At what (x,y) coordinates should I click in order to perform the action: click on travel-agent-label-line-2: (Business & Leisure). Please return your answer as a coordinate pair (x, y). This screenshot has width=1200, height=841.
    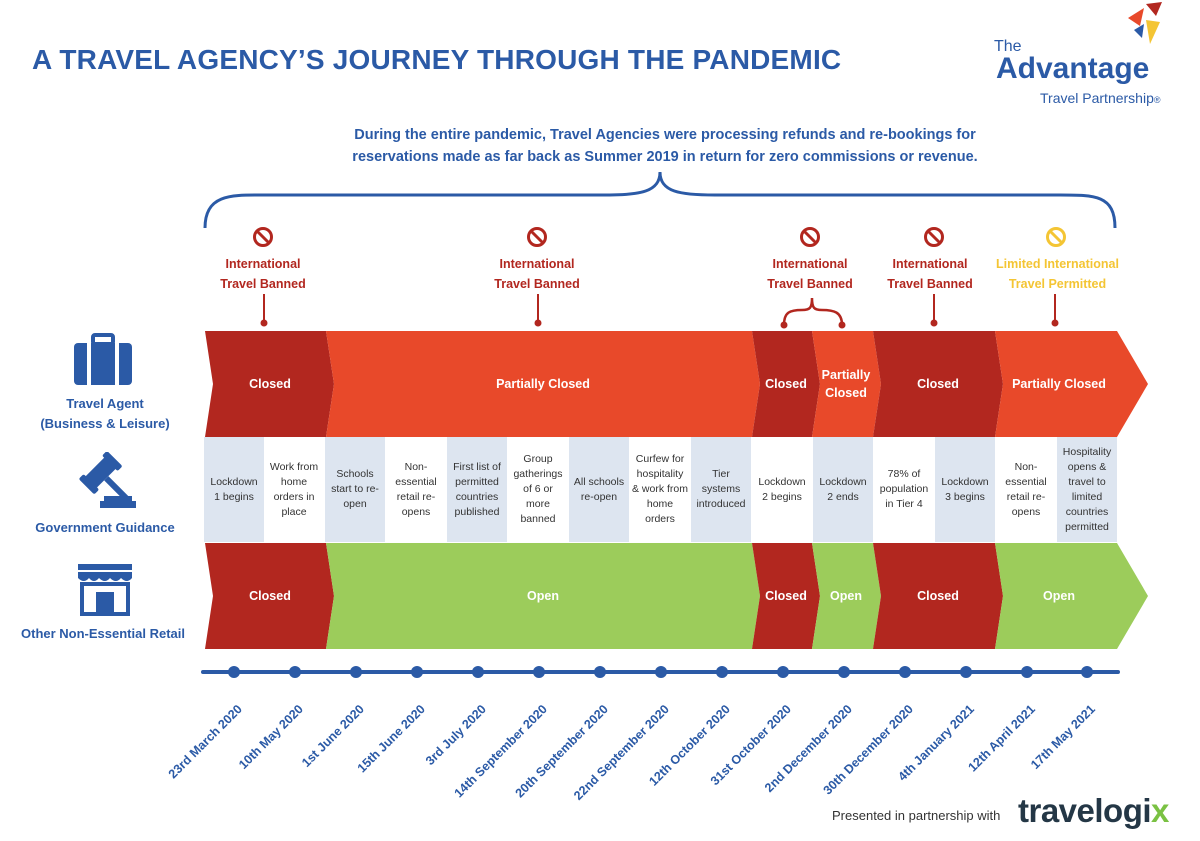
    Looking at the image, I should click on (105, 423).